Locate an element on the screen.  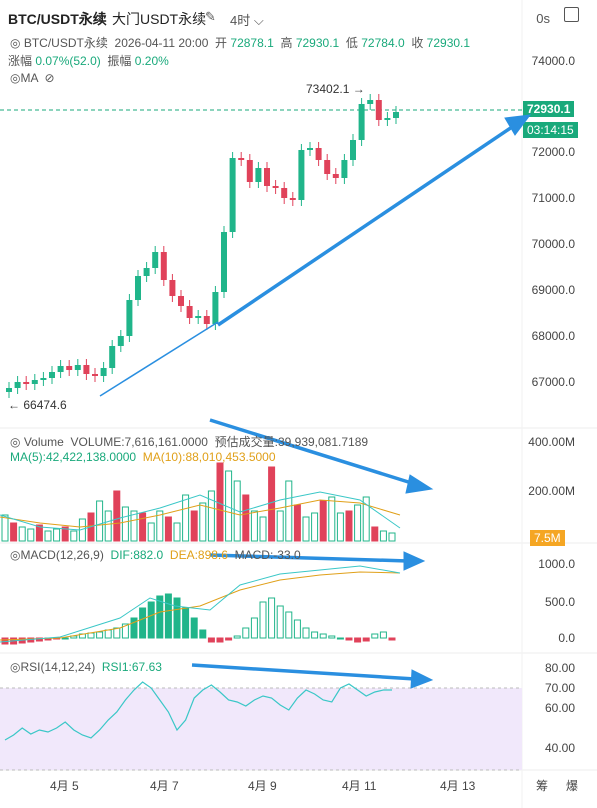
ma-indicator: ◎MA ⊘ is located at coordinates (32, 78).